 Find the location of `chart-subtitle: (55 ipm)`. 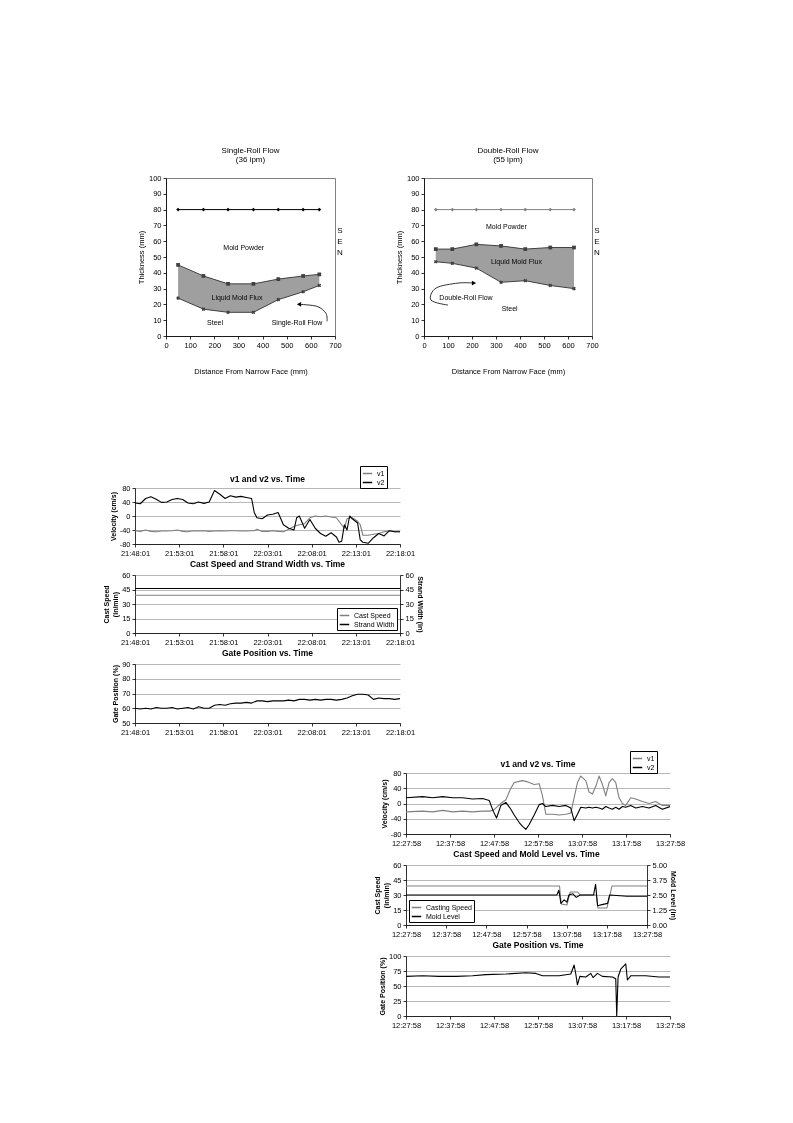

chart-subtitle: (55 ipm) is located at coordinates (508, 159).